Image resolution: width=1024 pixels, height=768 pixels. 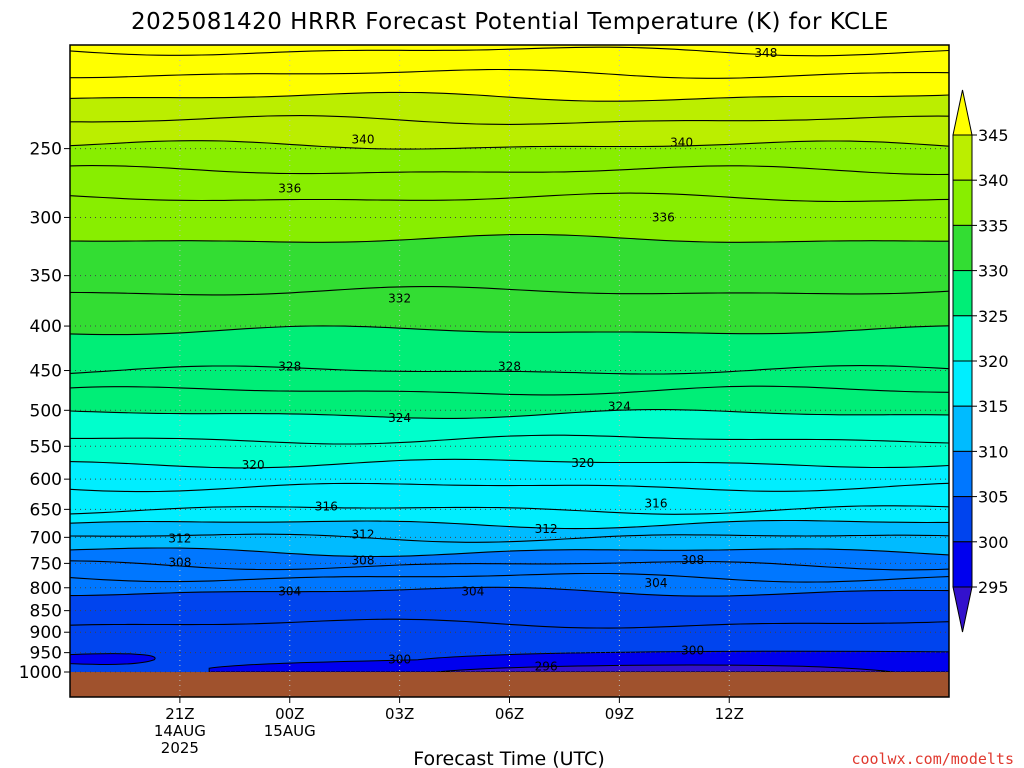 I want to click on contour-label-320: 320, so click(x=253, y=465).